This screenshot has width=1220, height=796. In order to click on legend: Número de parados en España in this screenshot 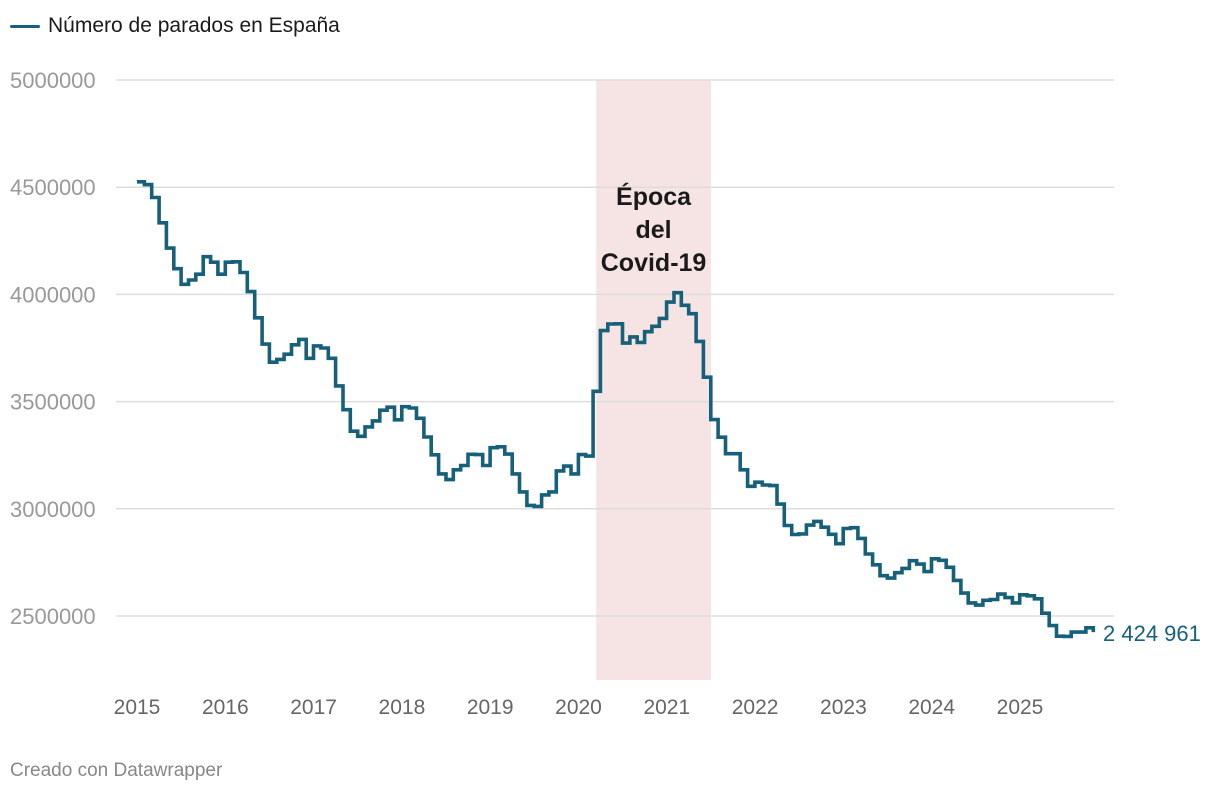, I will do `click(175, 26)`.